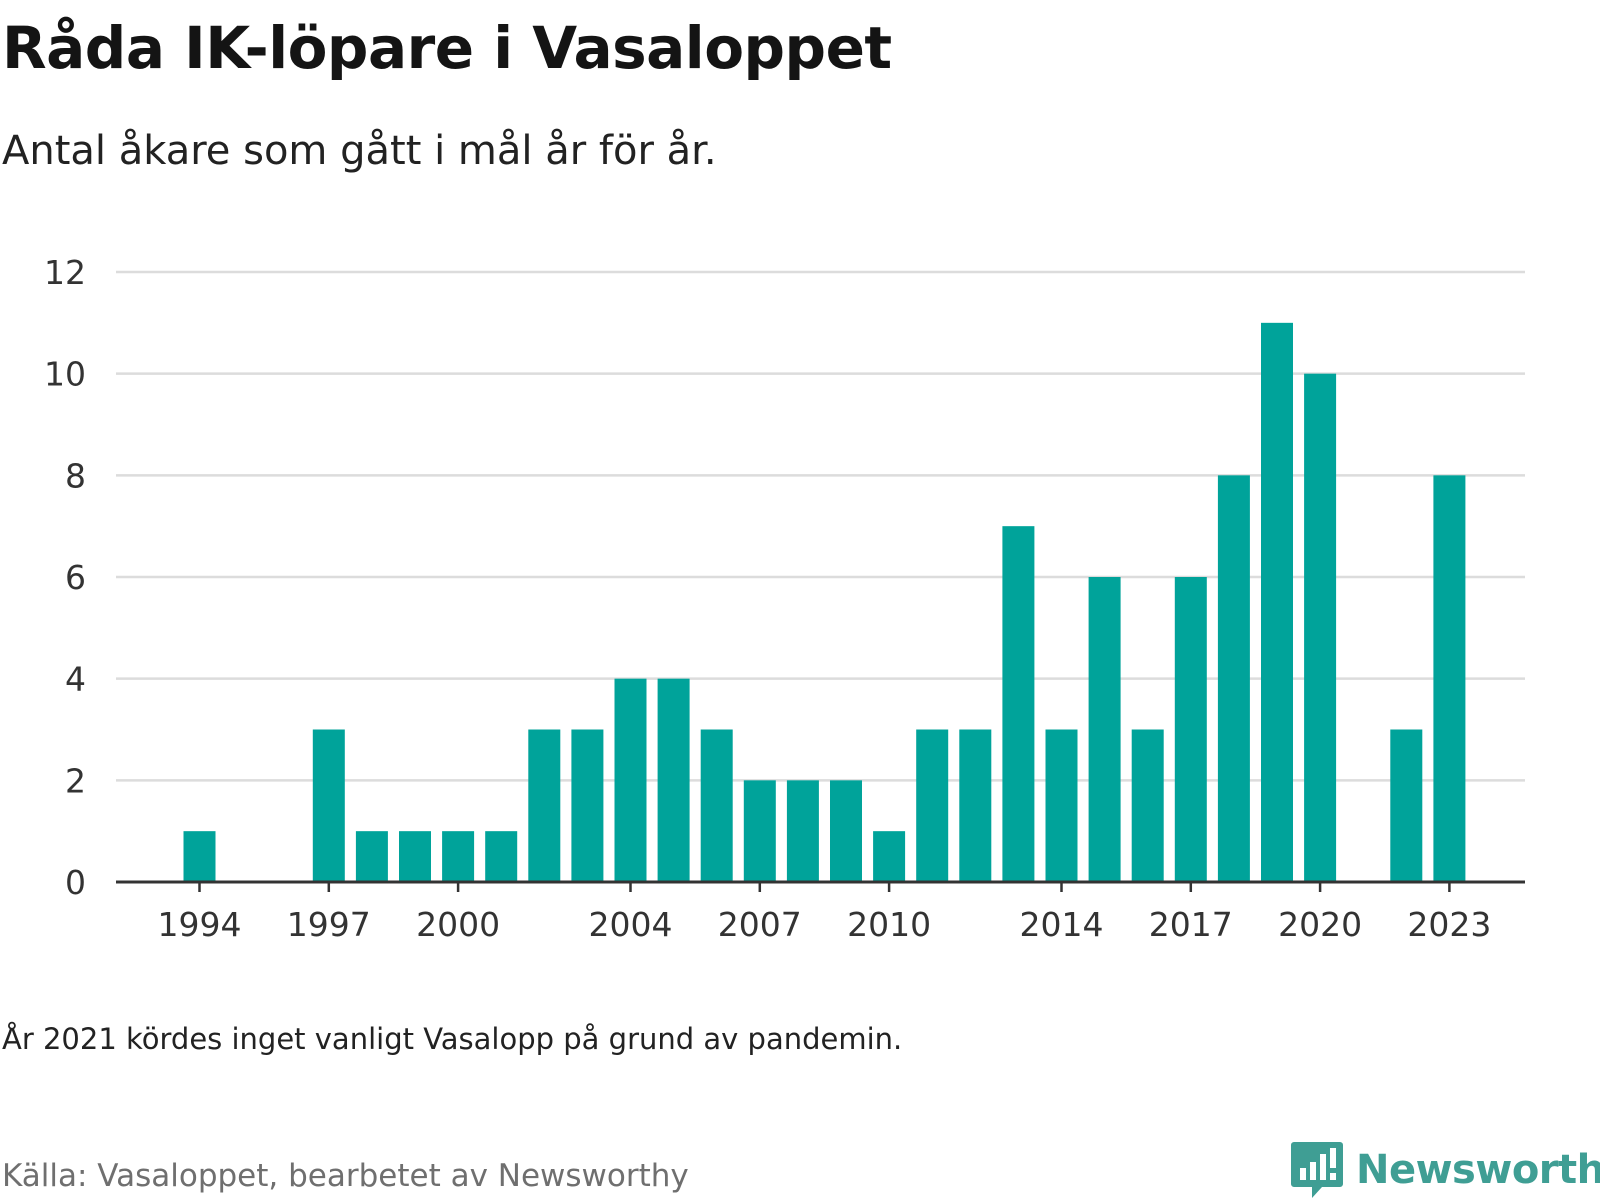 This screenshot has width=1600, height=1200. What do you see at coordinates (75, 475) in the screenshot?
I see `y-tick-label: 8` at bounding box center [75, 475].